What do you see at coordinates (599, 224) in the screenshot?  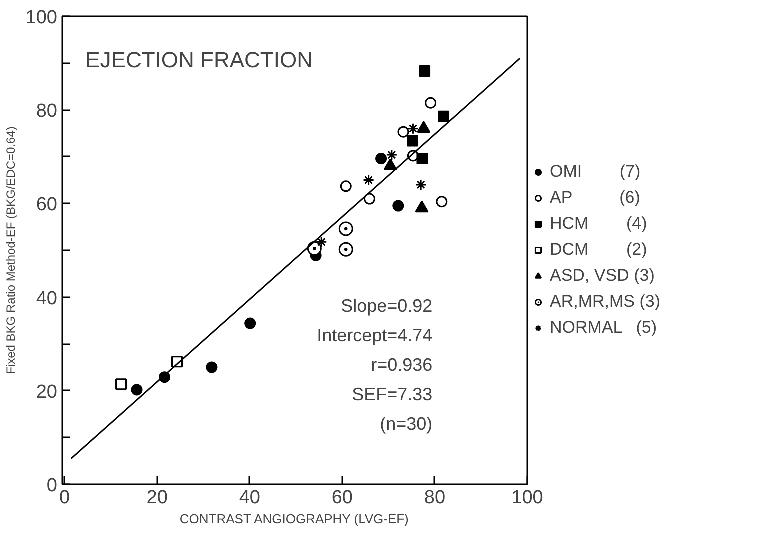 I see `legend-label: HCM (4)` at bounding box center [599, 224].